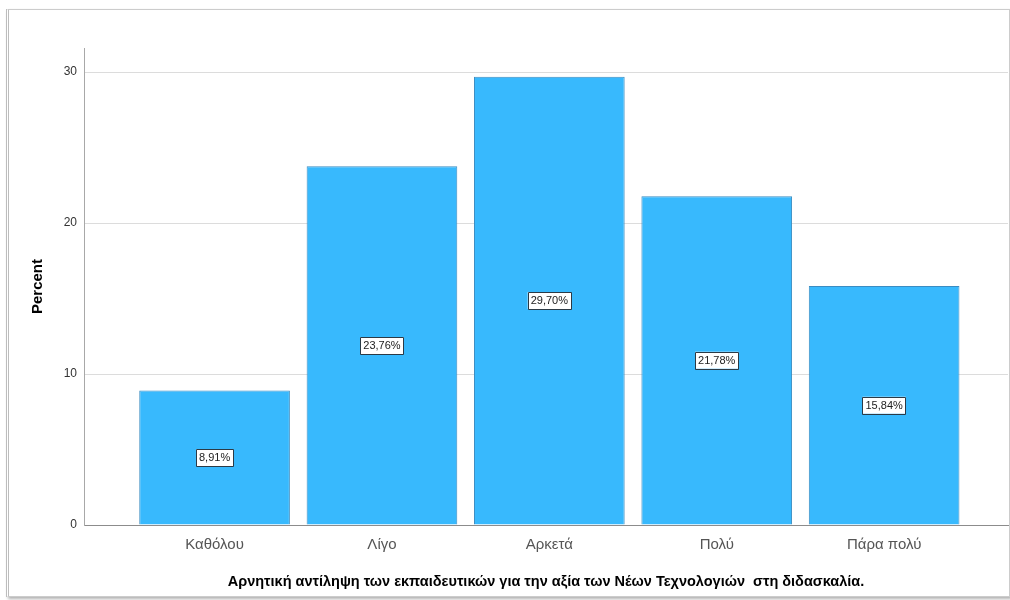 The width and height of the screenshot is (1010, 600). What do you see at coordinates (717, 359) in the screenshot?
I see `data-label: 21,78%` at bounding box center [717, 359].